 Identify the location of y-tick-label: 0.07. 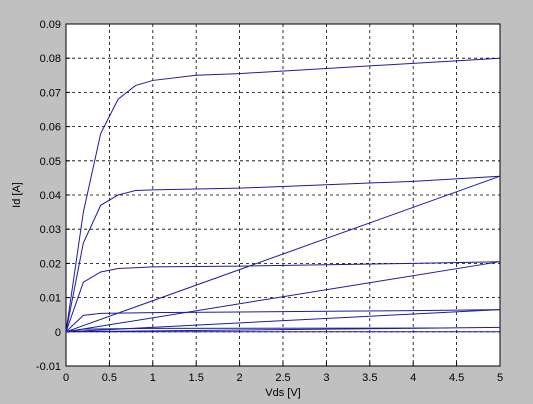
(50, 93).